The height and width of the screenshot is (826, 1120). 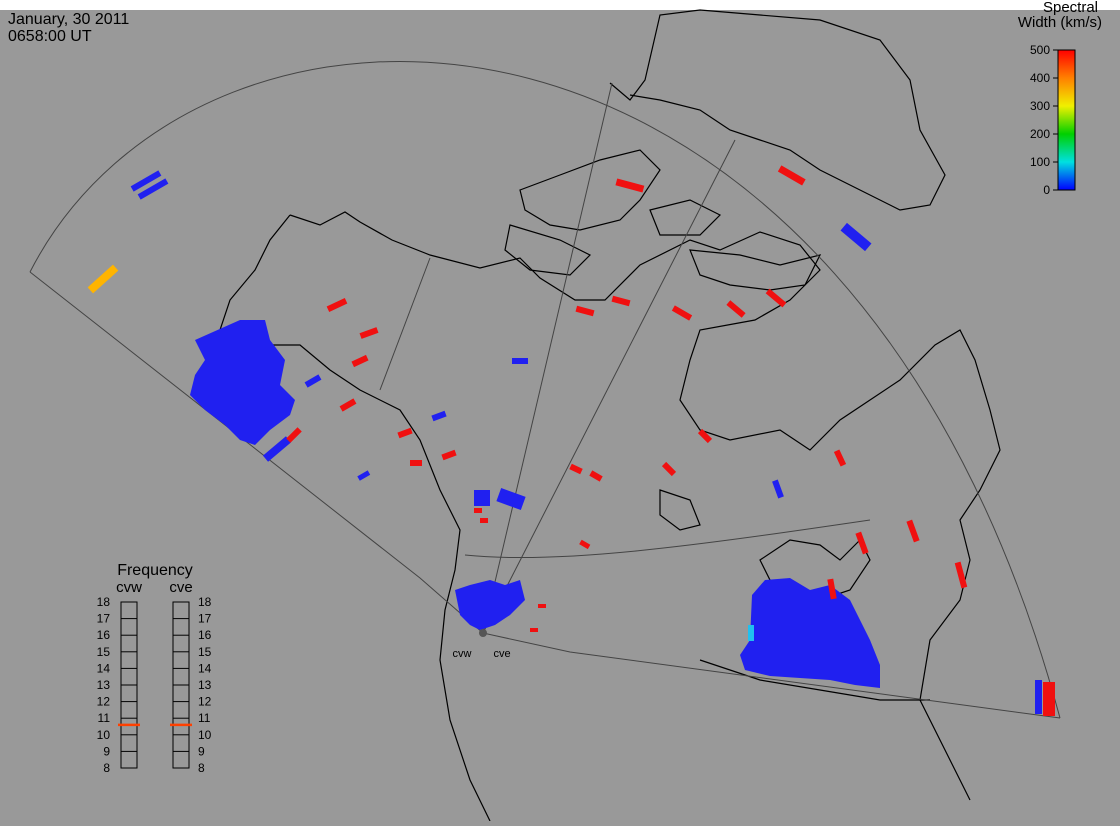 I want to click on colorbar-tick-label: 100, so click(x=1040, y=162).